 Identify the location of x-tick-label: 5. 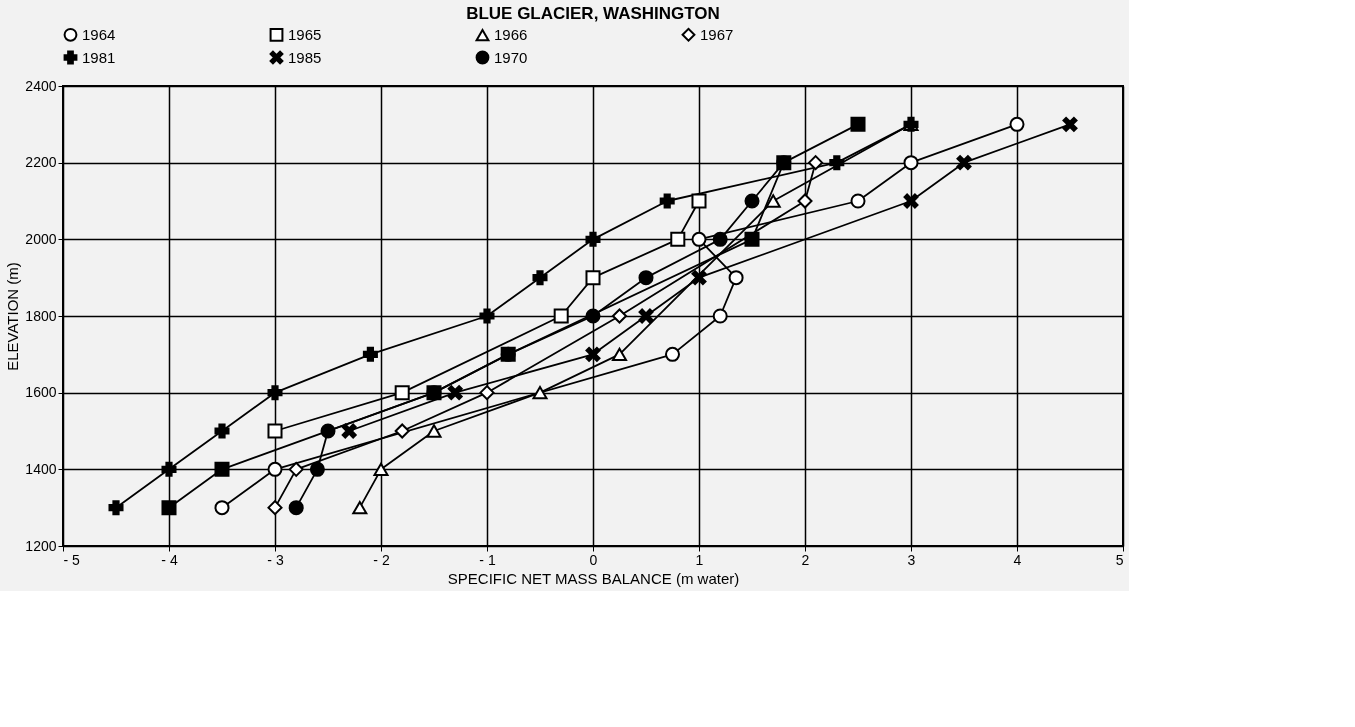
(1119, 559).